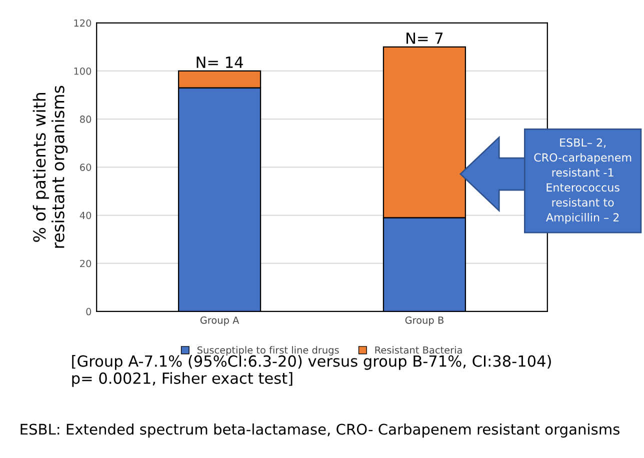 The image size is (644, 458). What do you see at coordinates (320, 430) in the screenshot?
I see `text: ESBL: Extended spectrum beta-lactamase, CRO- Carbapenem resistant organisms` at bounding box center [320, 430].